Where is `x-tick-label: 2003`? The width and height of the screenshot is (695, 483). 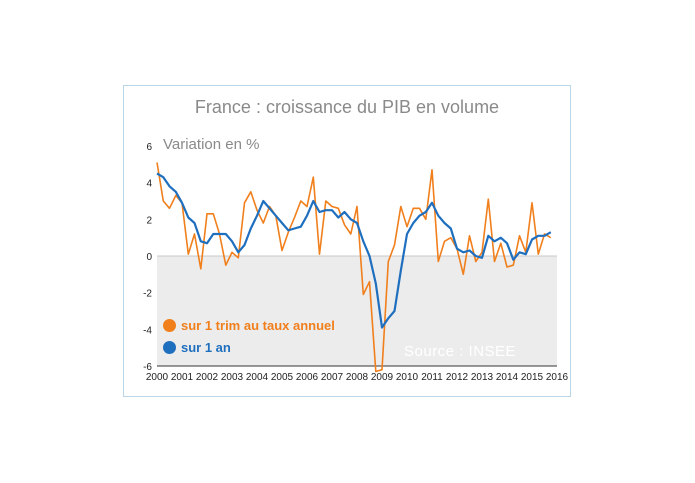
x-tick-label: 2003 is located at coordinates (232, 377).